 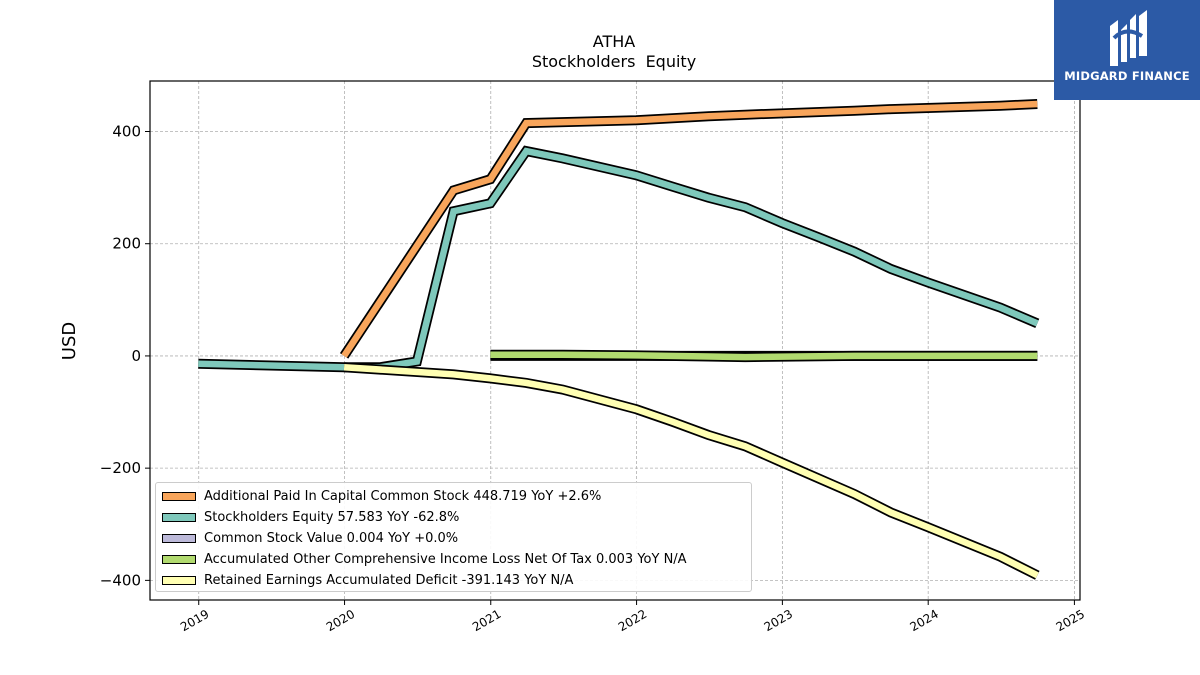 I want to click on y-tick-label: −200, so click(x=120, y=468).